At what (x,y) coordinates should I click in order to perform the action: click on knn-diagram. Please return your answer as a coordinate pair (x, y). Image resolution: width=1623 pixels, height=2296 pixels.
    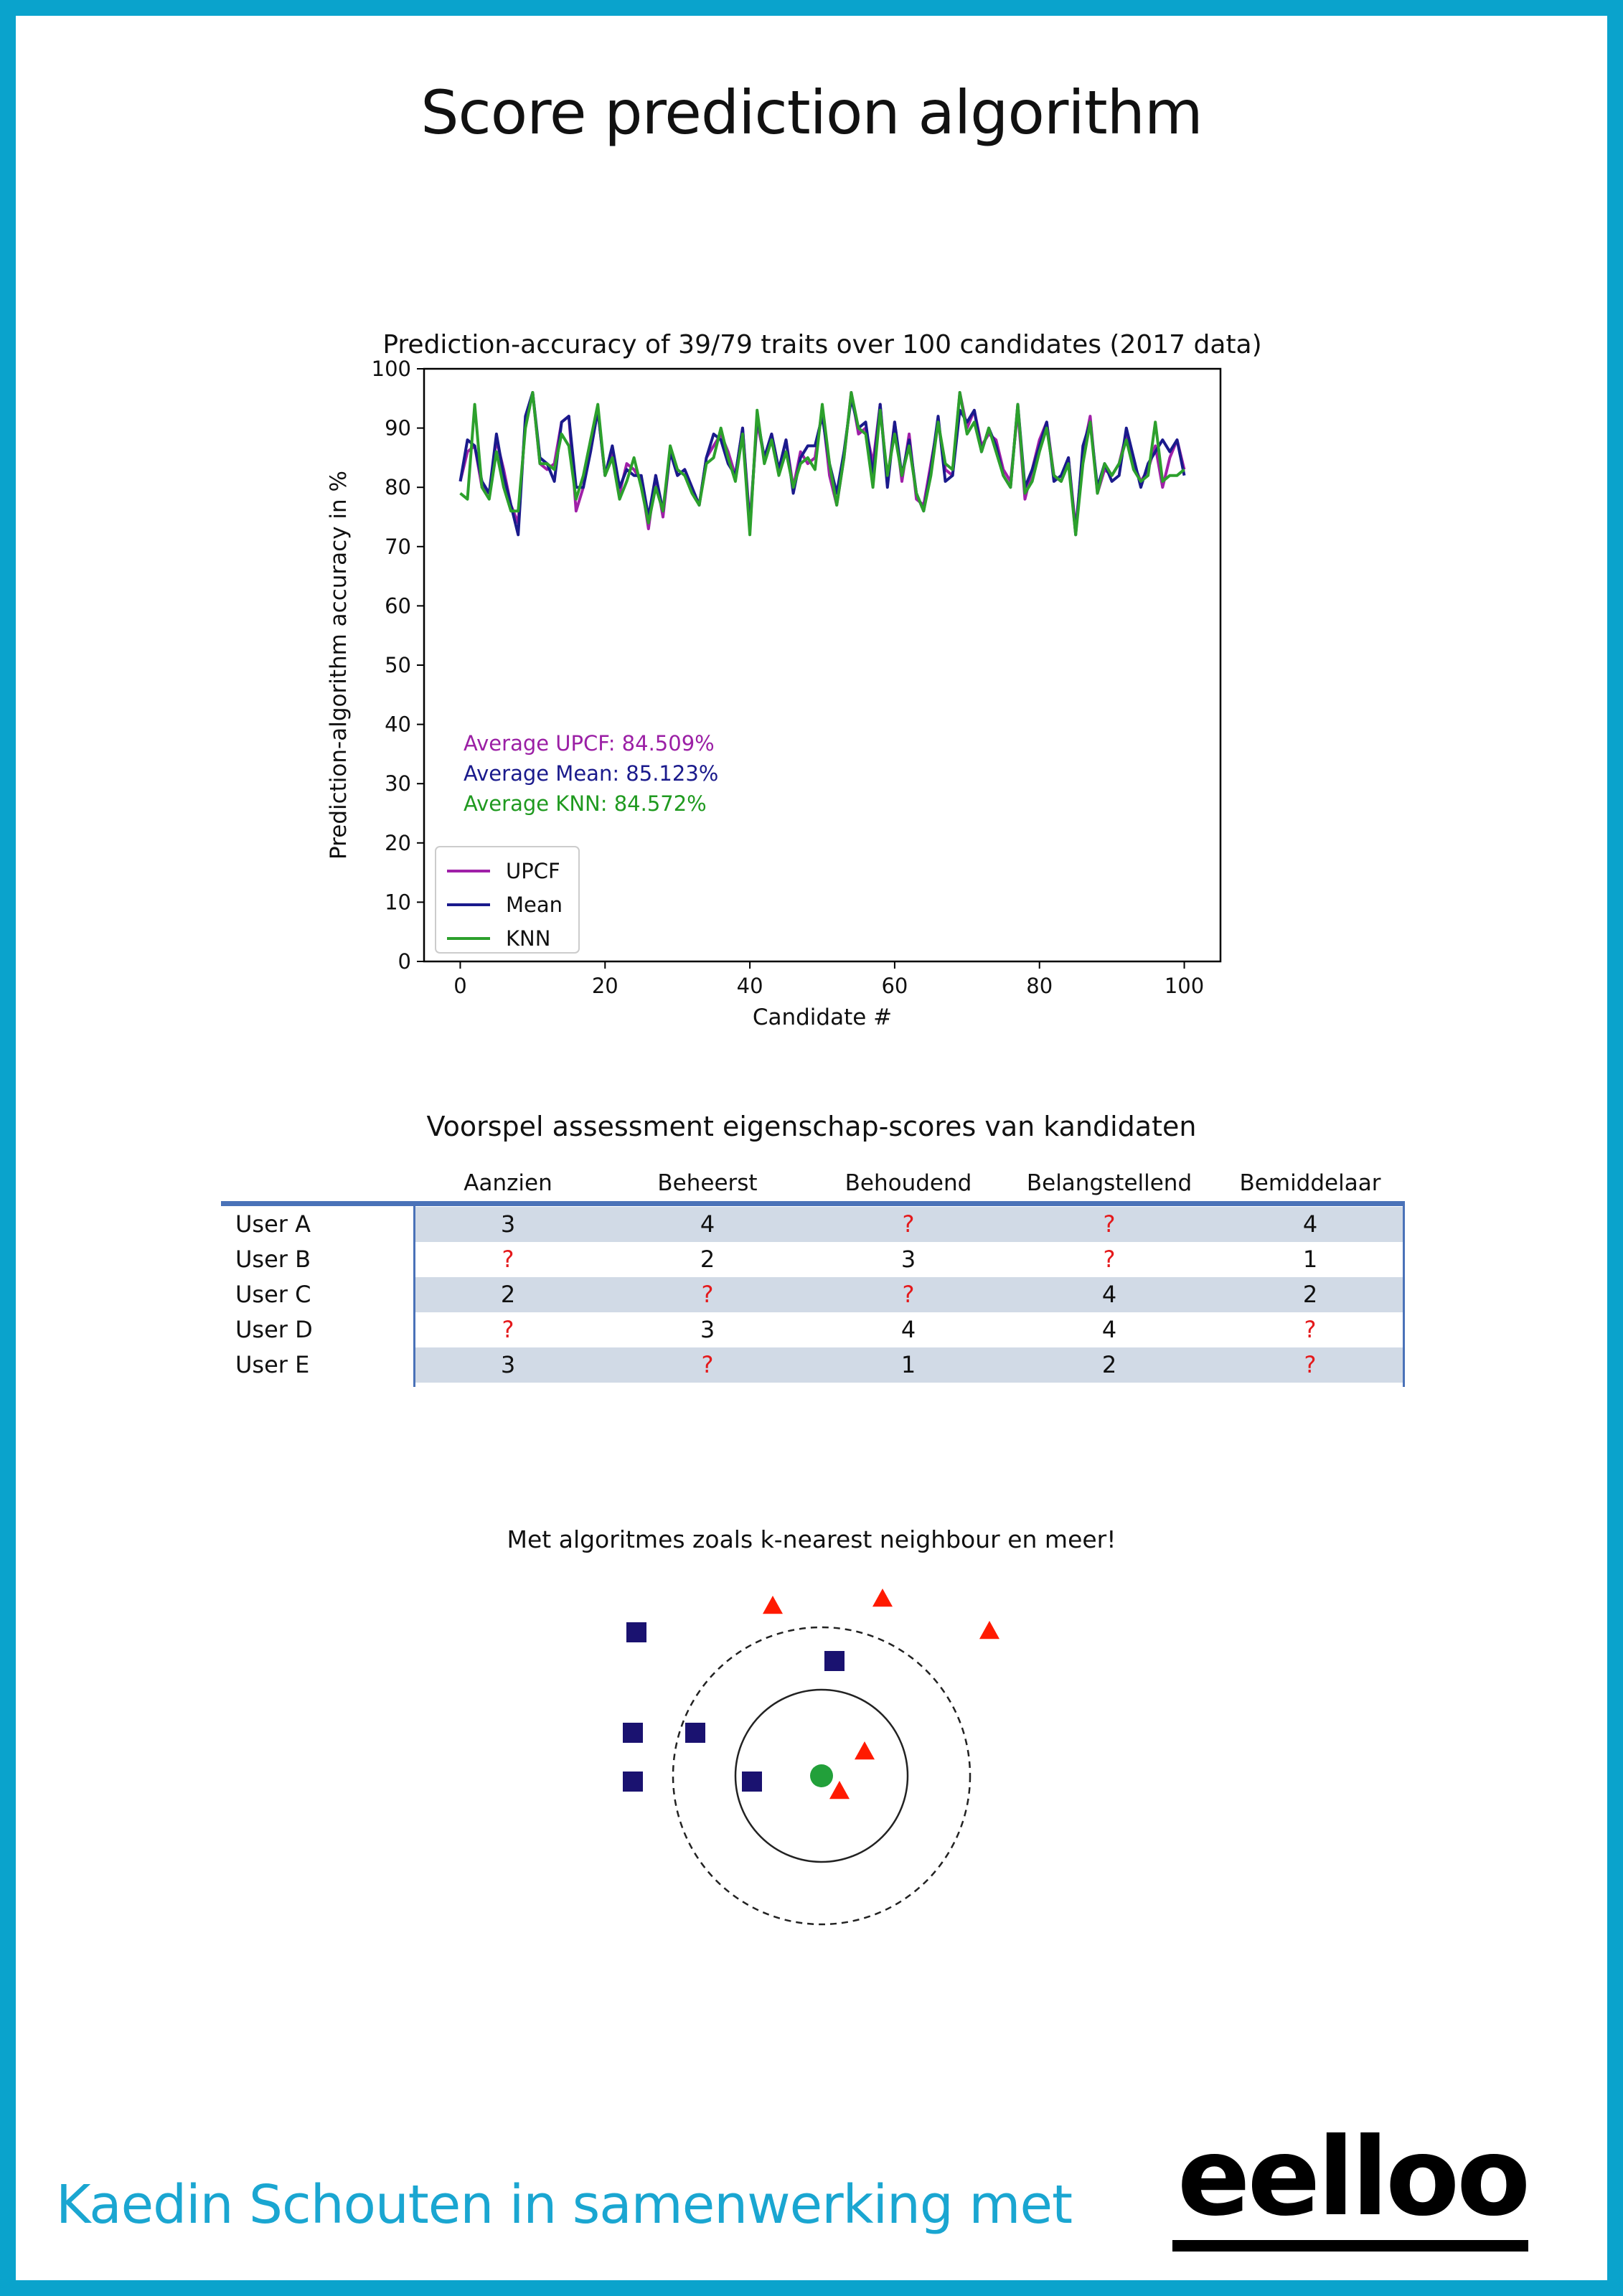
    Looking at the image, I should click on (811, 1758).